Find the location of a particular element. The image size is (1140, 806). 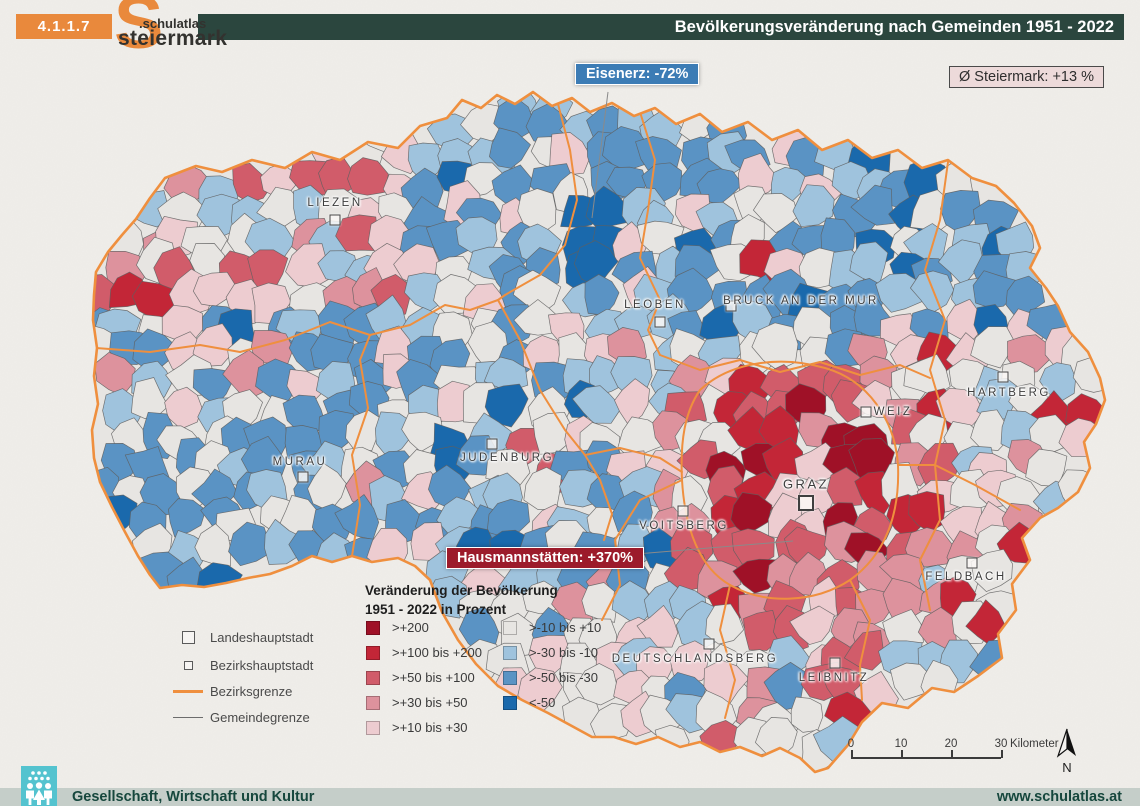

city-label-leibnitz: LEIBNITZ is located at coordinates (834, 678).